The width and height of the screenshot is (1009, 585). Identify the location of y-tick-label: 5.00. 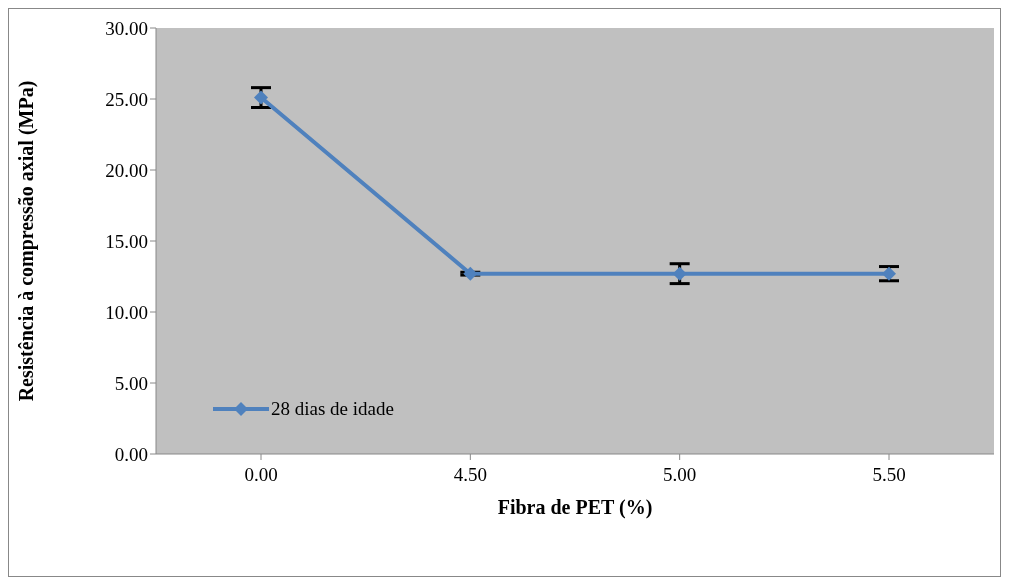
(131, 383).